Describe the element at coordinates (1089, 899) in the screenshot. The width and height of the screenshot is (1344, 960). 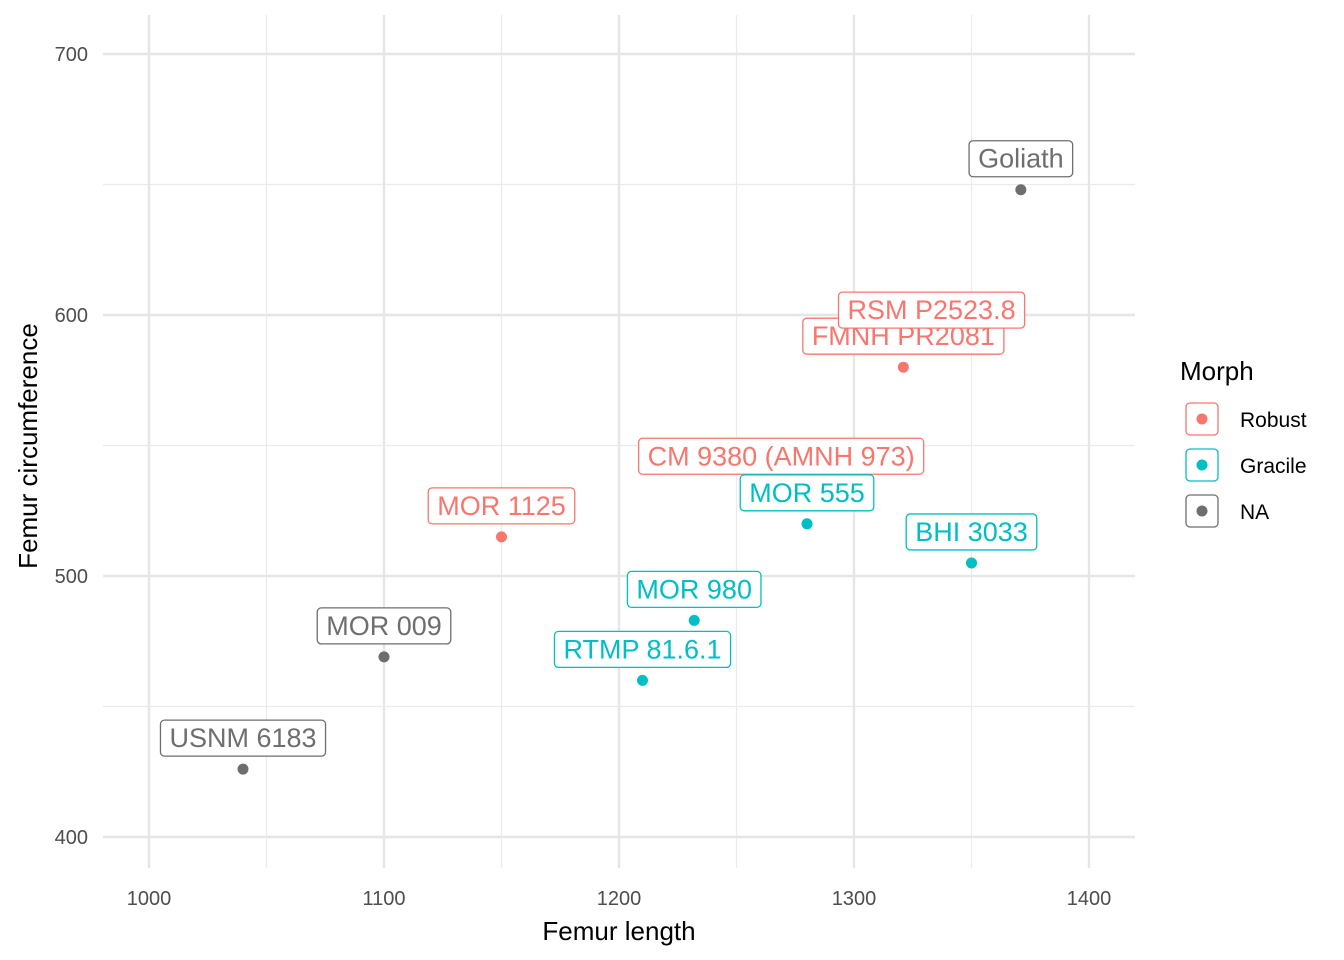
I see `x-tick-label: 1400` at that location.